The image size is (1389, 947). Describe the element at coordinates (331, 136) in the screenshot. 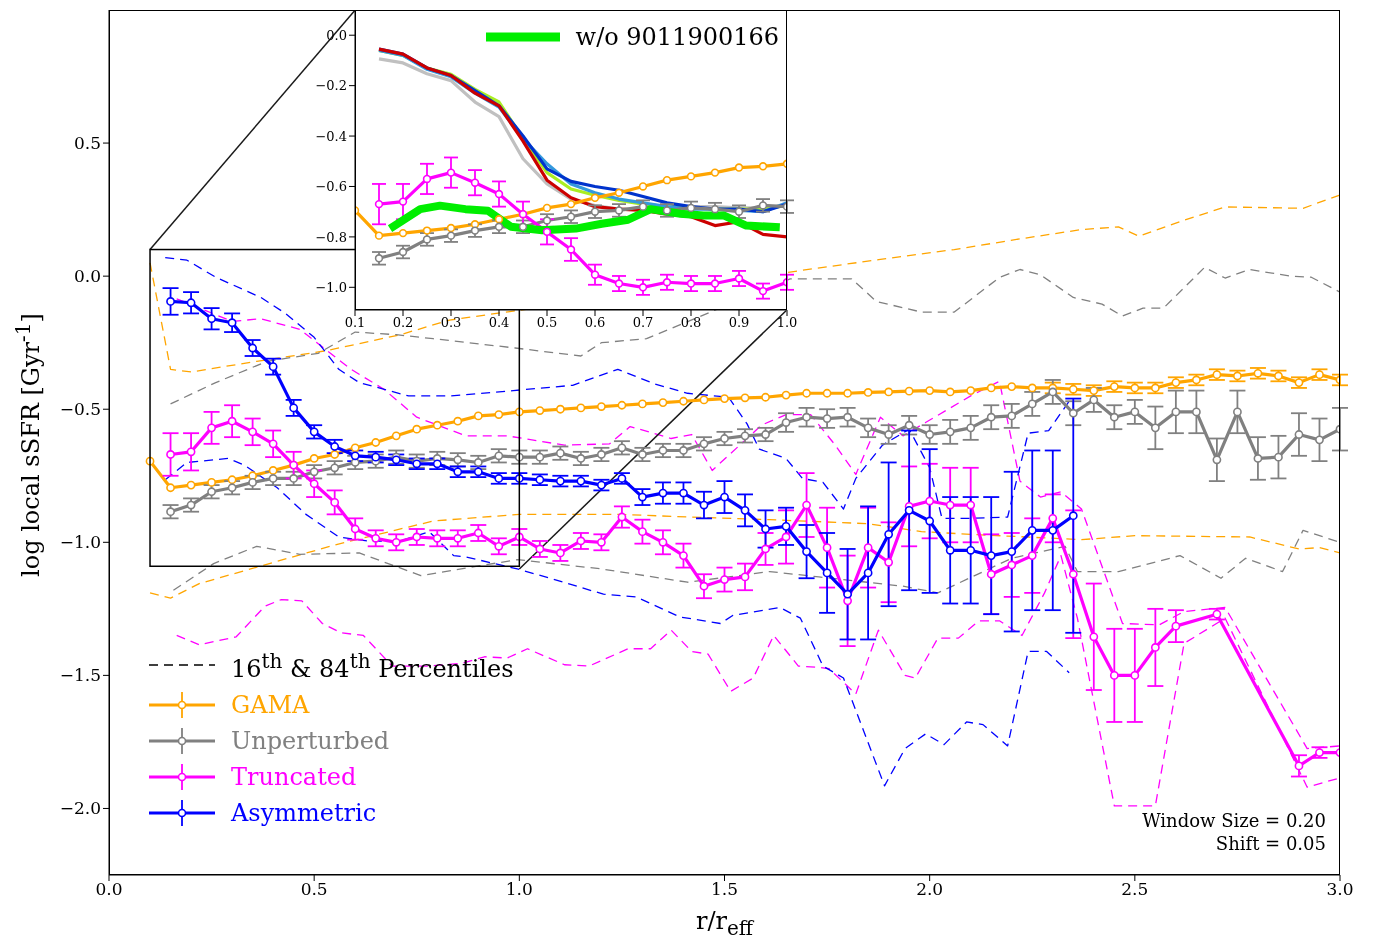

I see `y-tick-label: −0.4` at that location.